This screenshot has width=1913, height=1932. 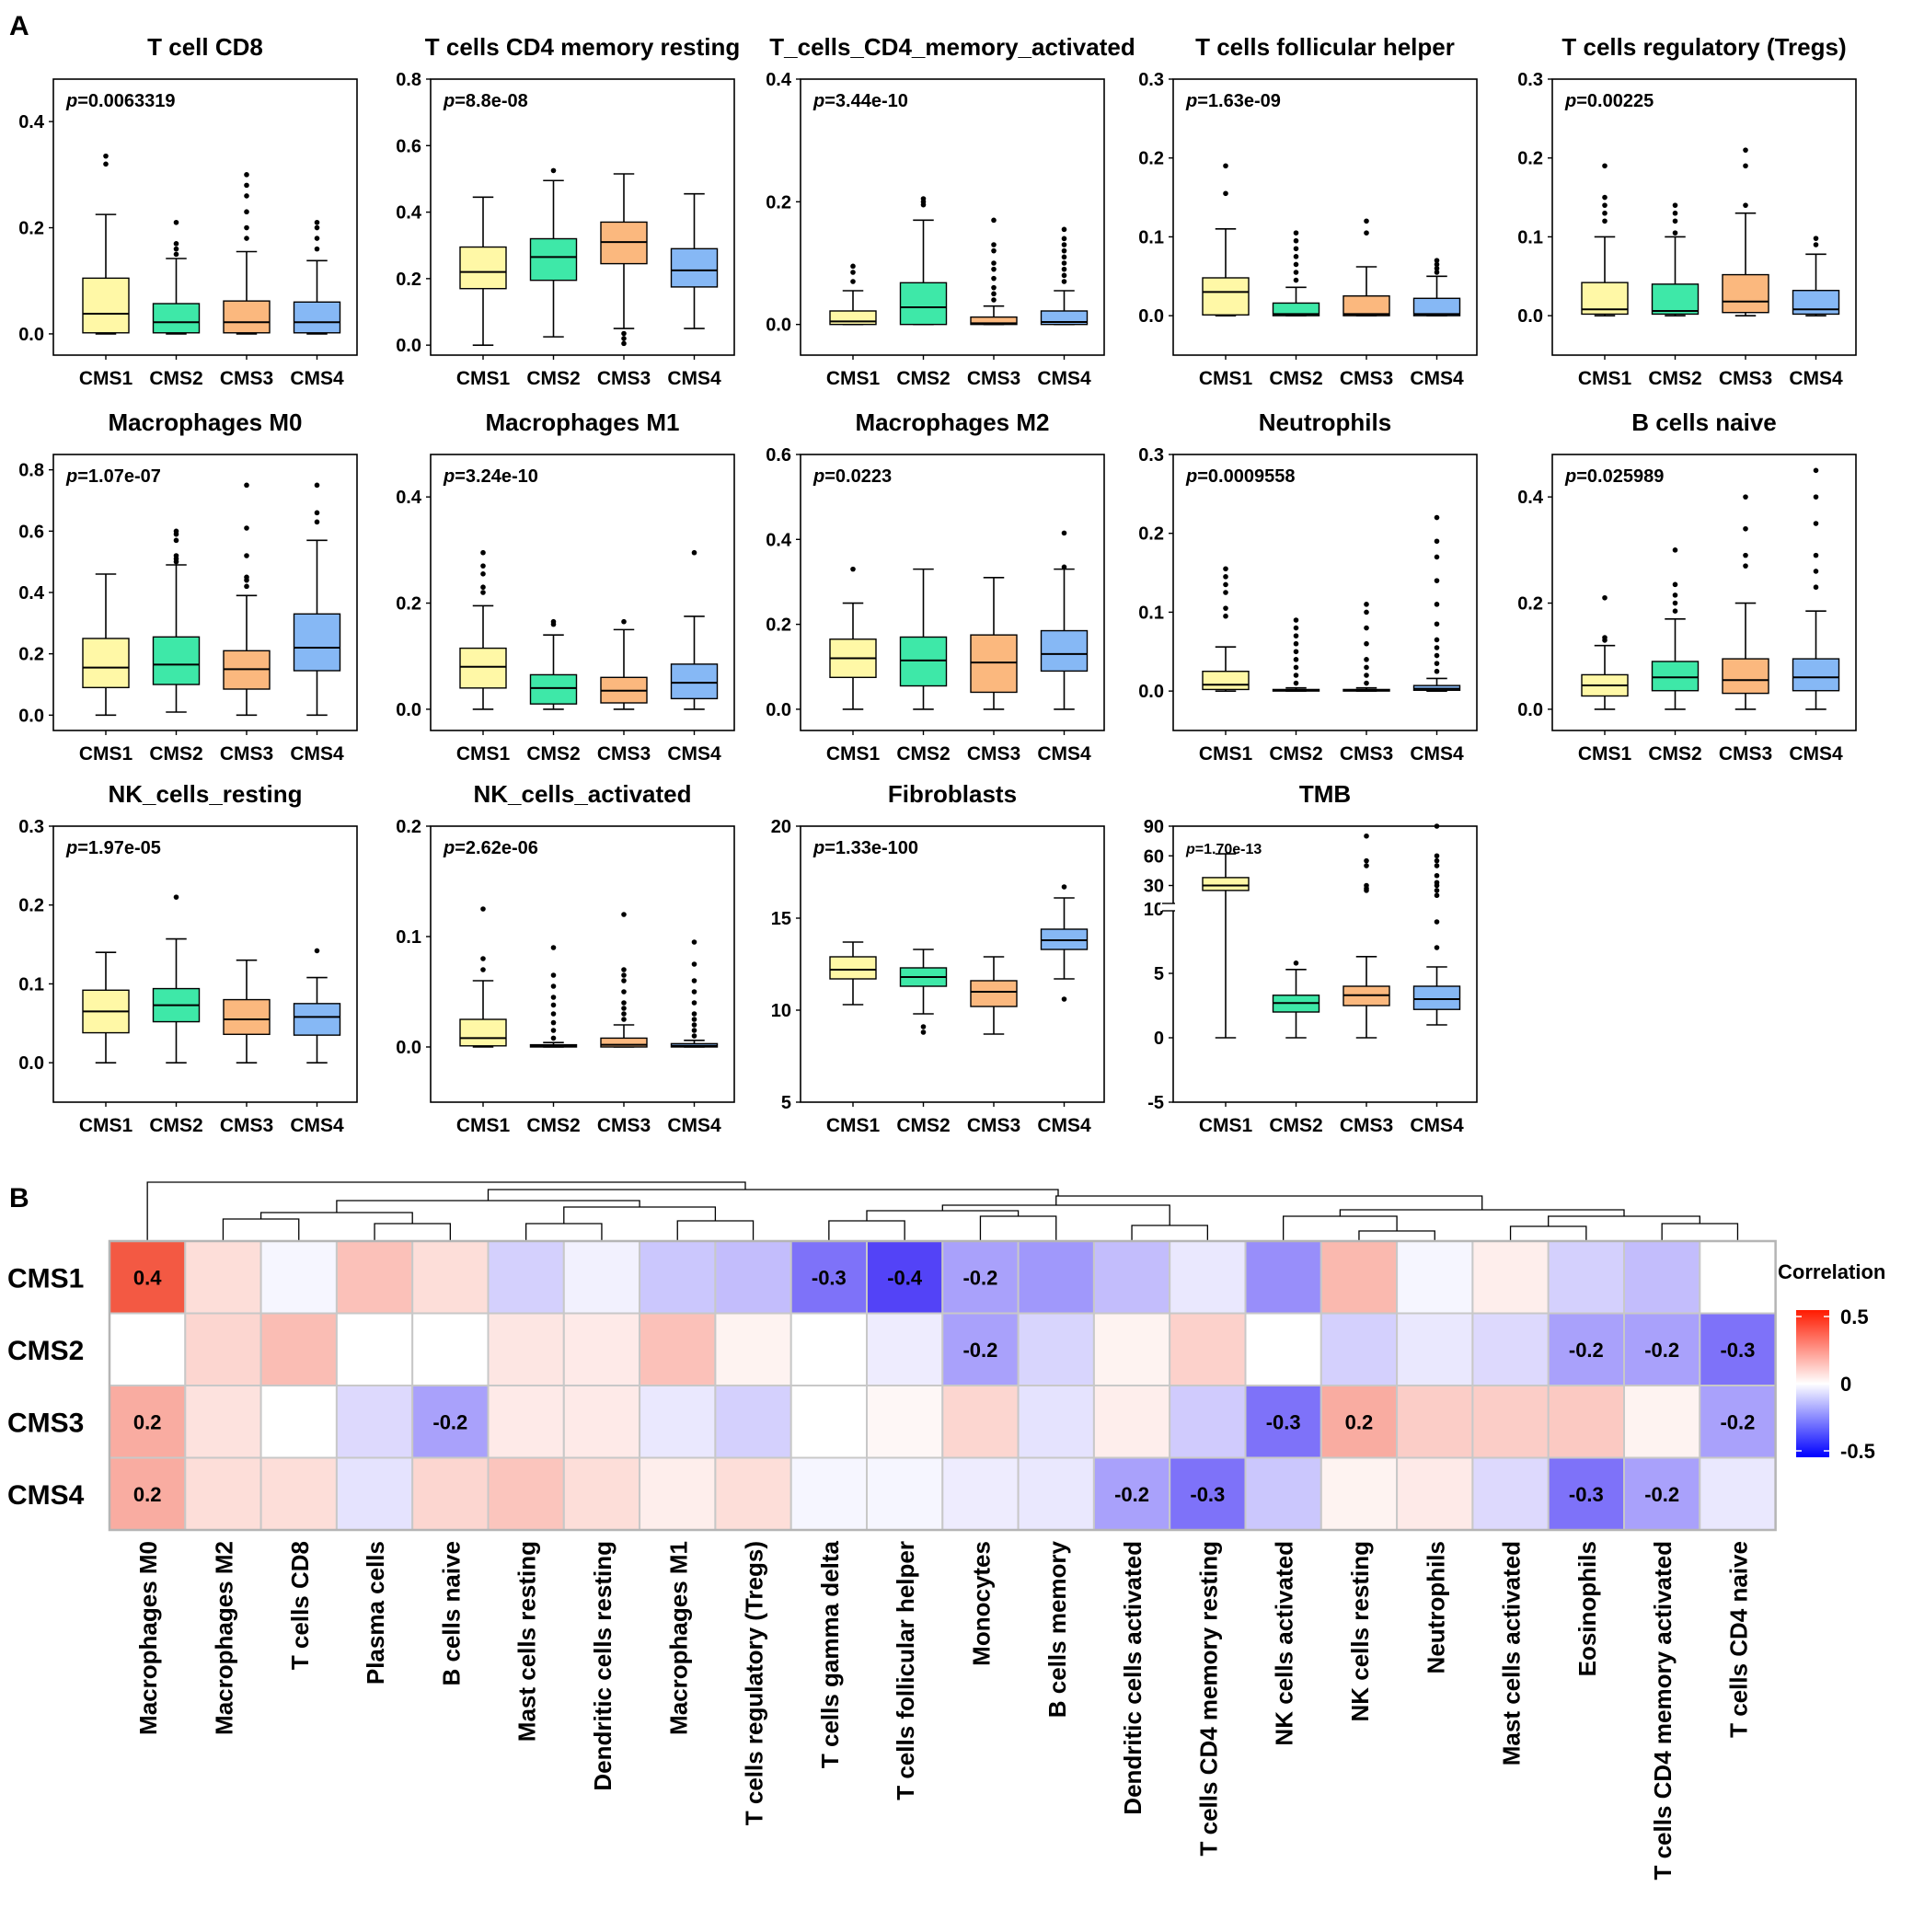 What do you see at coordinates (583, 422) in the screenshot?
I see `plot-title: Macrophages M1` at bounding box center [583, 422].